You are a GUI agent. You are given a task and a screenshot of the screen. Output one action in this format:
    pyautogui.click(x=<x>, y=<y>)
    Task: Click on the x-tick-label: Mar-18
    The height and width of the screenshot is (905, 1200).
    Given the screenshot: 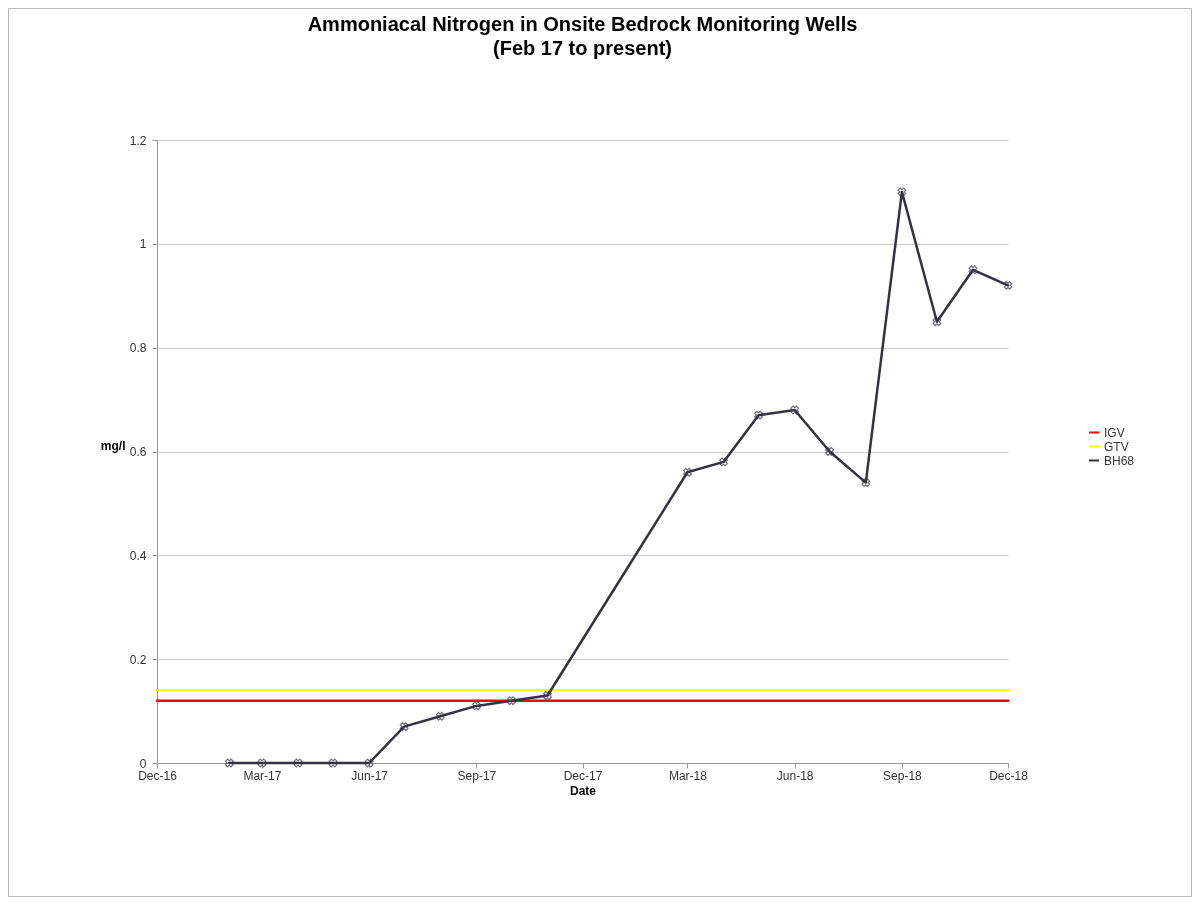 What is the action you would take?
    pyautogui.click(x=688, y=775)
    